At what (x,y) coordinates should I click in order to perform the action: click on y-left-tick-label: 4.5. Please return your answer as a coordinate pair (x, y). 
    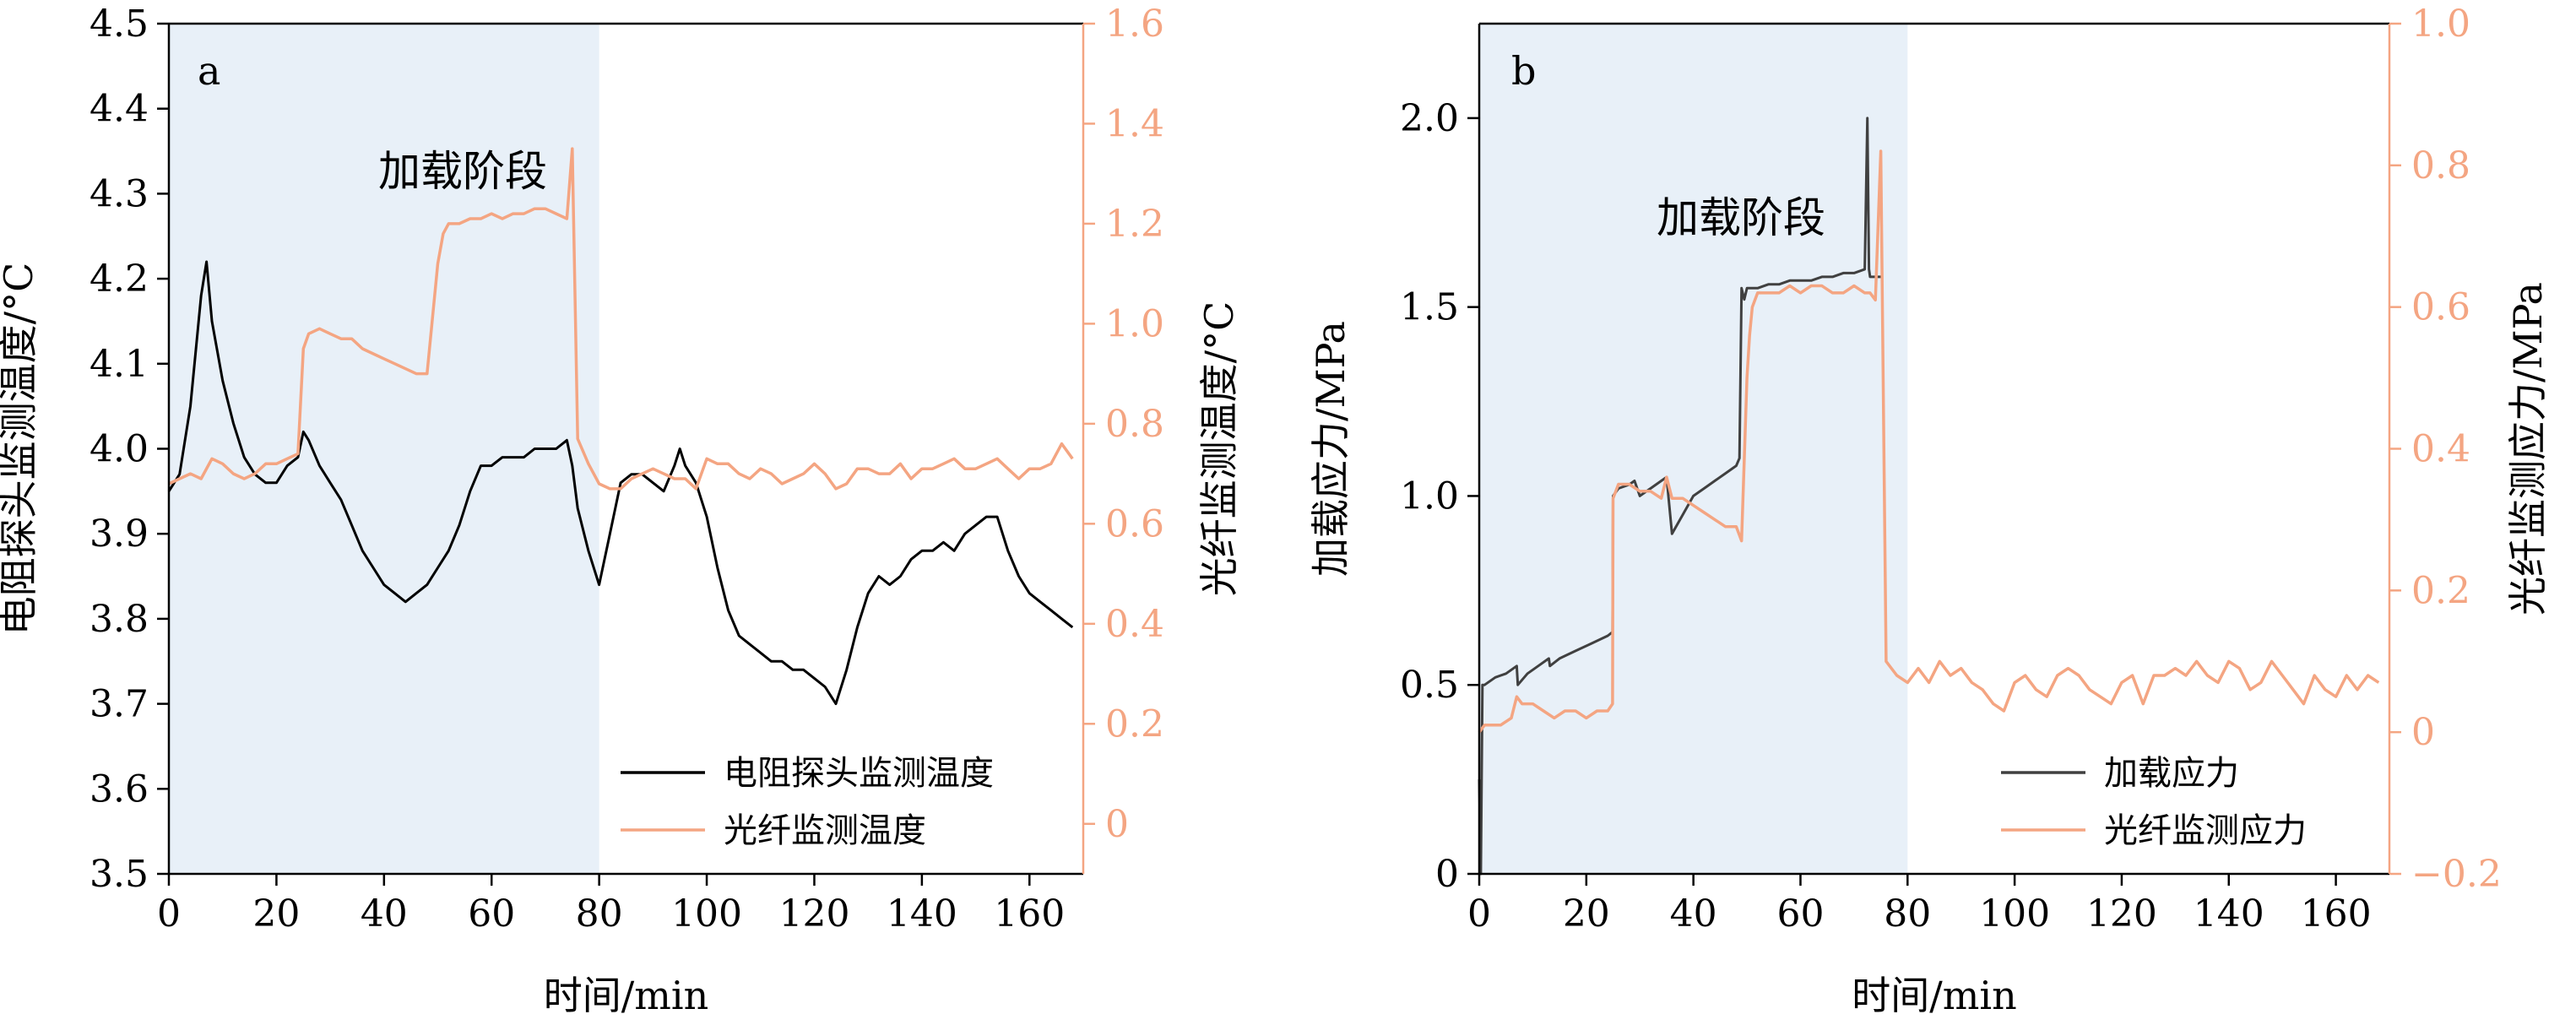
    Looking at the image, I should click on (119, 24).